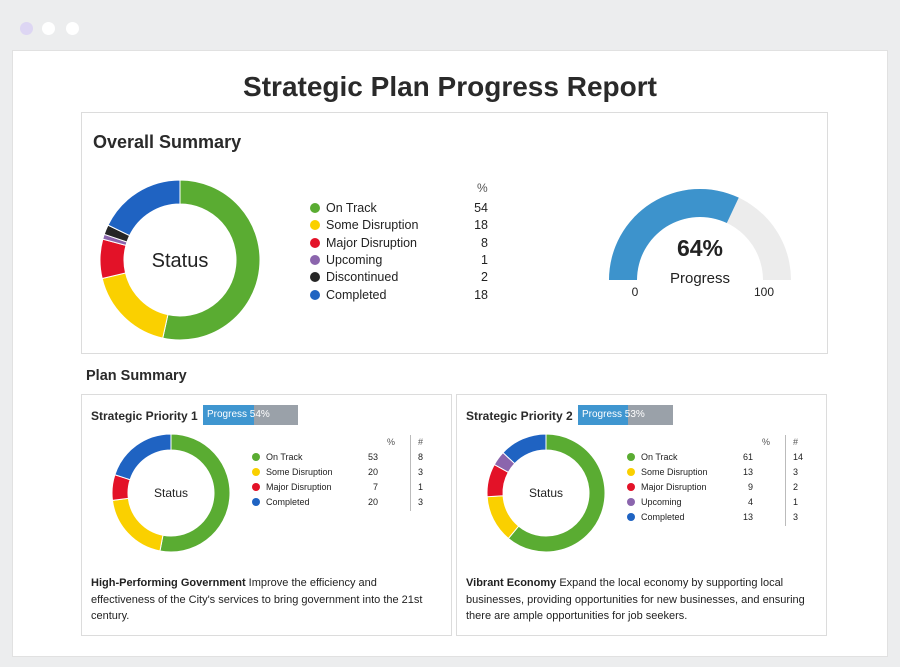 This screenshot has height=667, width=900. Describe the element at coordinates (450, 86) in the screenshot. I see `page-title: Strategic Plan Progress Report` at that location.